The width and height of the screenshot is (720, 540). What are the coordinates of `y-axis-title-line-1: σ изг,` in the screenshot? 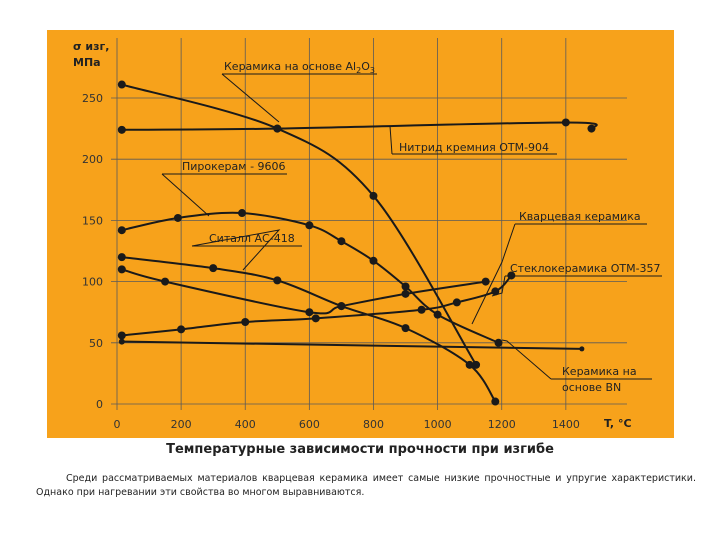 It's located at (91, 46).